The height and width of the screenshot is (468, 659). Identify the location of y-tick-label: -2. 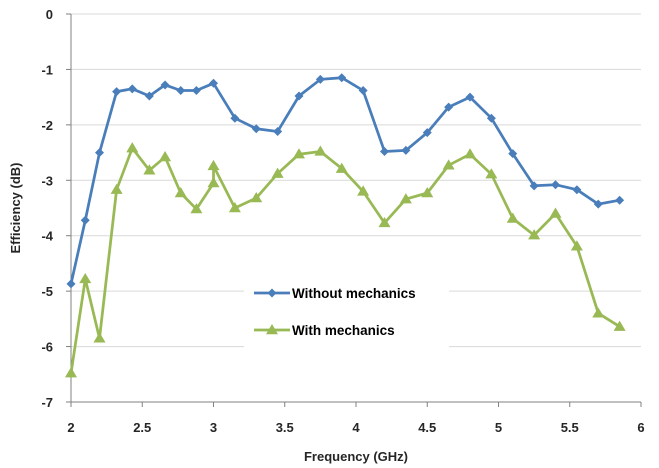
(47, 125).